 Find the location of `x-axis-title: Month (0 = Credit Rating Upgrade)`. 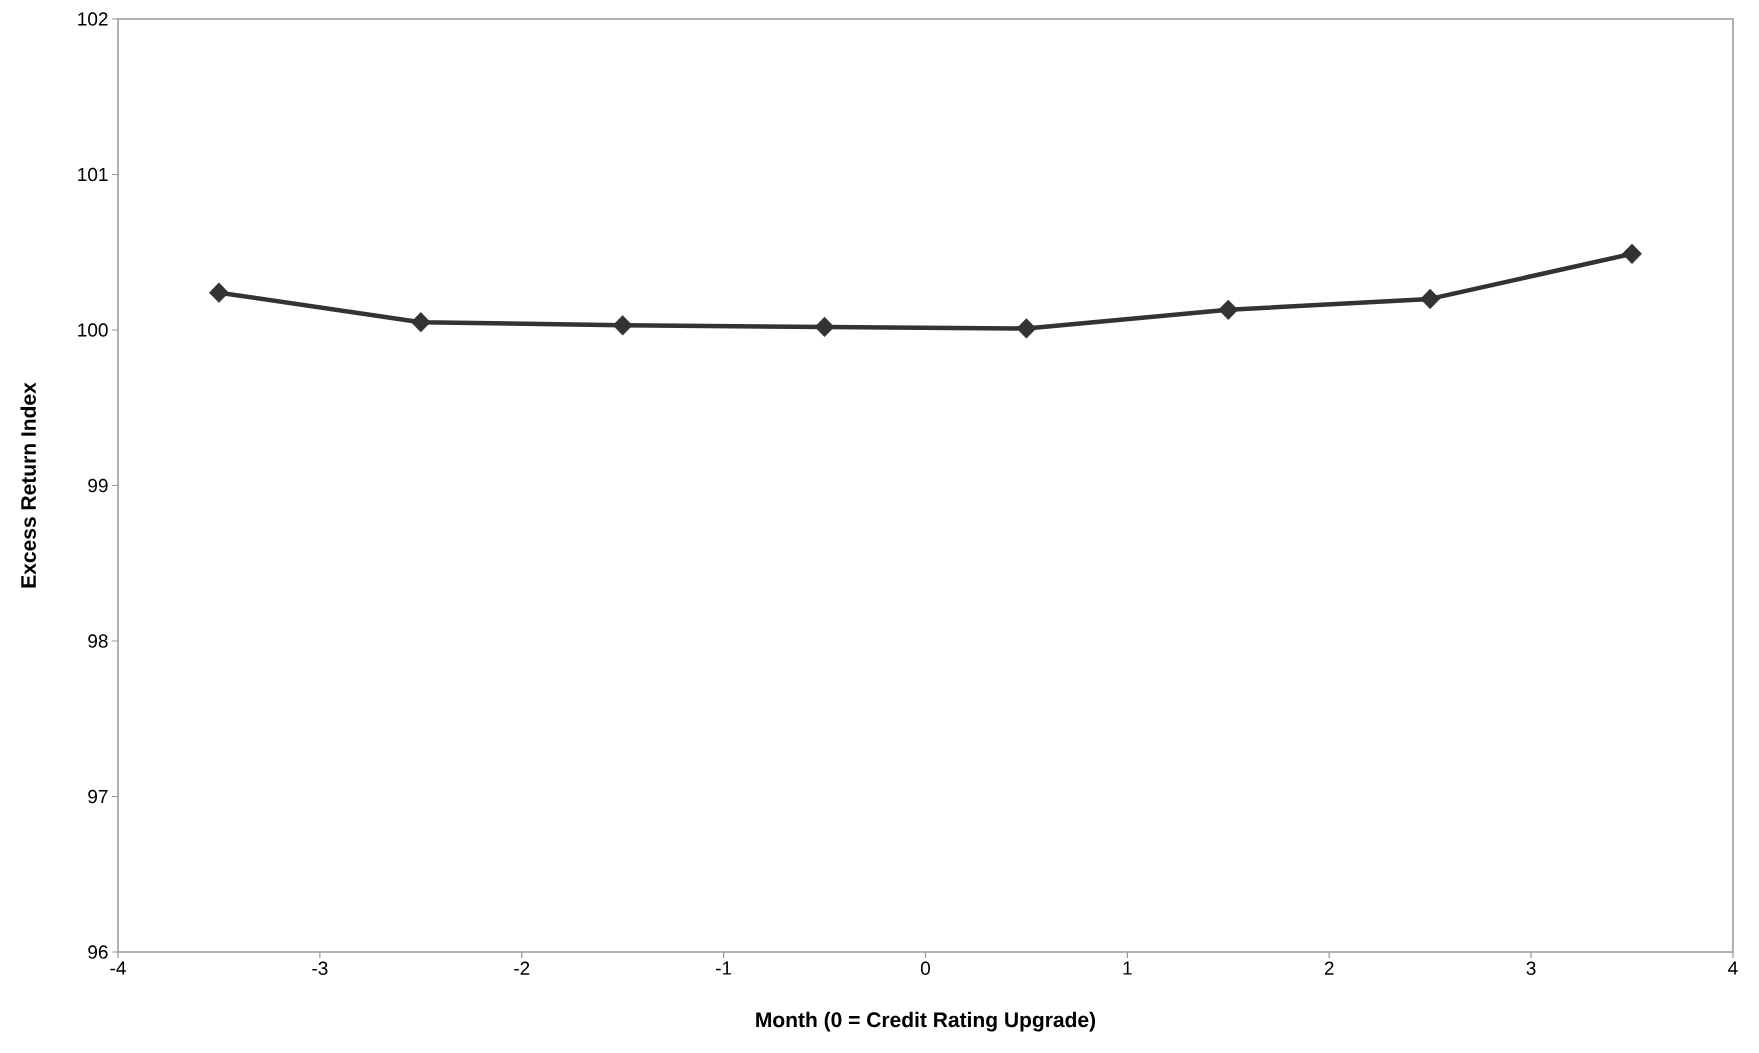

x-axis-title: Month (0 = Credit Rating Upgrade) is located at coordinates (926, 1021).